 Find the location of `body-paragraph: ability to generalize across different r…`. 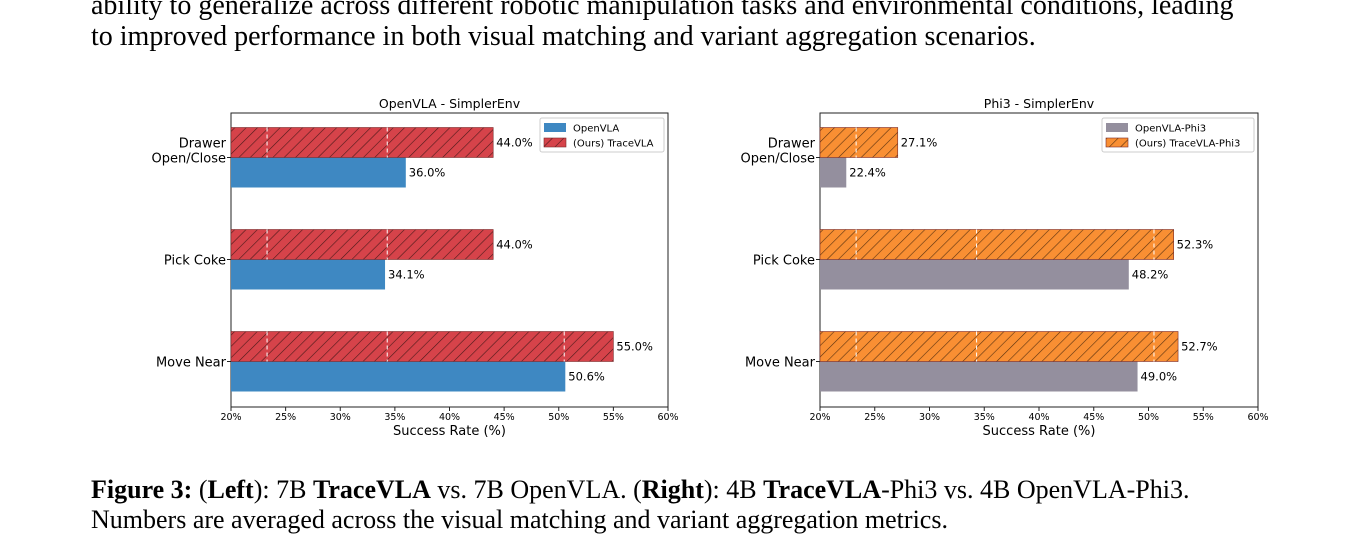

body-paragraph: ability to generalize across different r… is located at coordinates (685, 26).